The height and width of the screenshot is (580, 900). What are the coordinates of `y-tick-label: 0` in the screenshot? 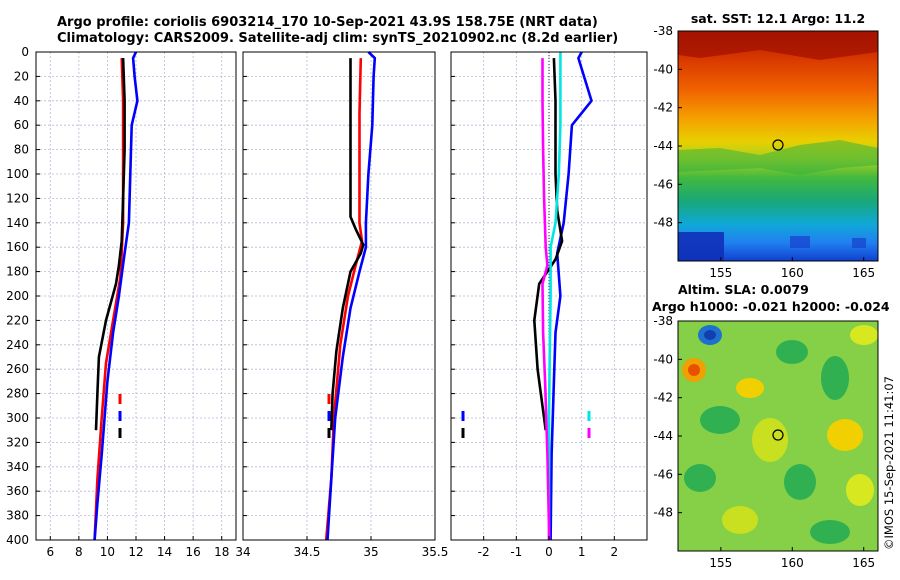 It's located at (25, 52).